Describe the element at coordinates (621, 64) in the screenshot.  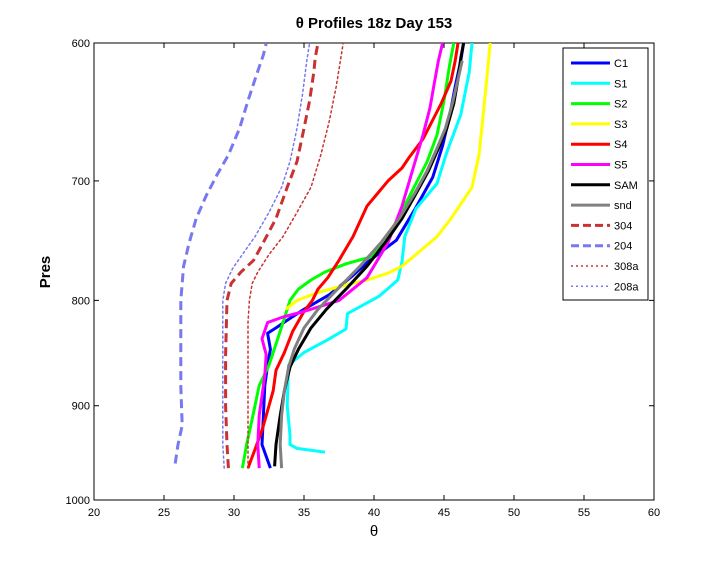
I see `legend-label-C1: C1` at that location.